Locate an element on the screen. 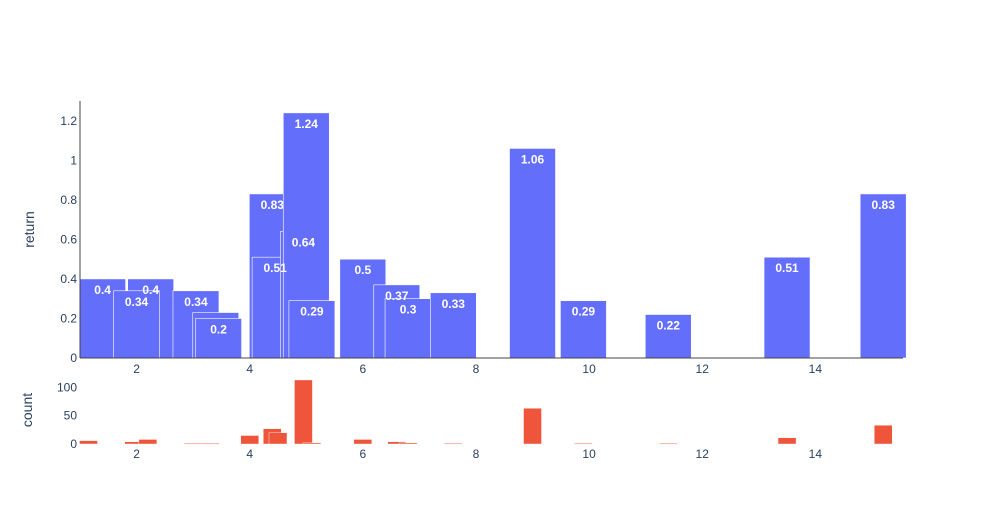  return-bar-label-10: 0.29 is located at coordinates (312, 312).